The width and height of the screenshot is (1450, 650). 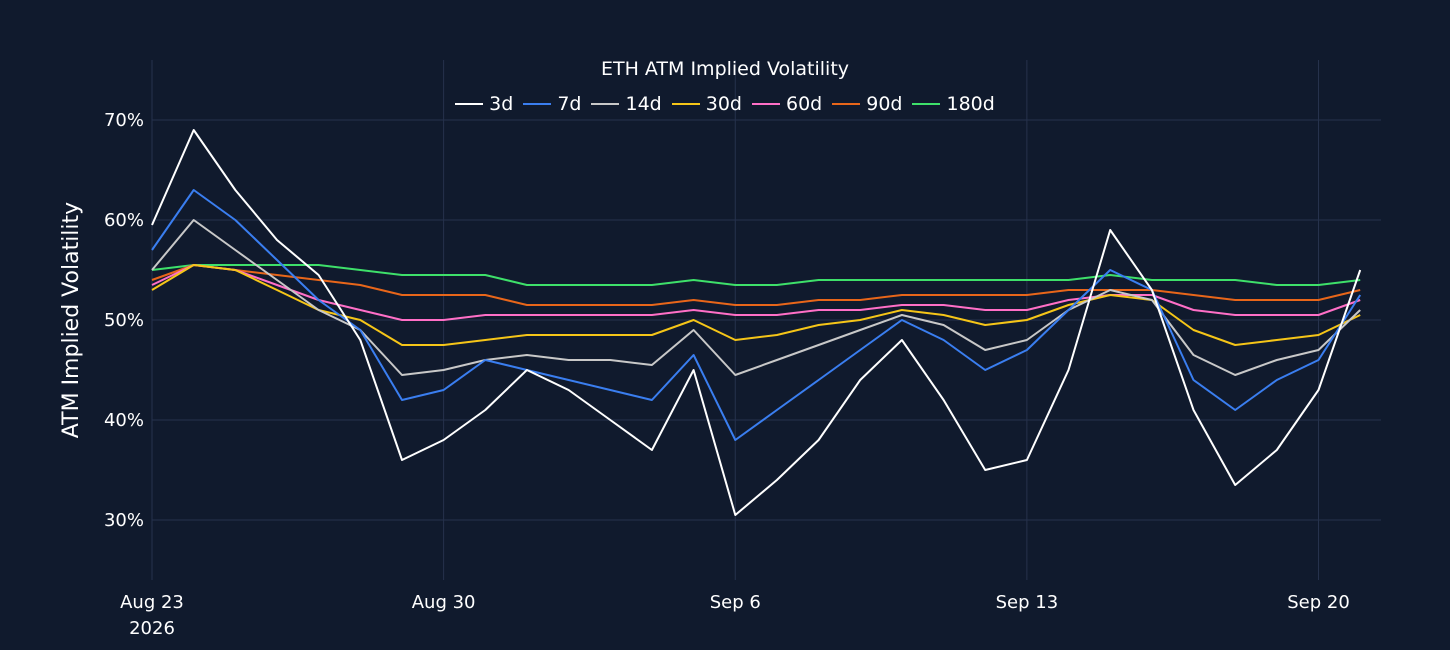 I want to click on legend-item-30d: 30d, so click(x=706, y=104).